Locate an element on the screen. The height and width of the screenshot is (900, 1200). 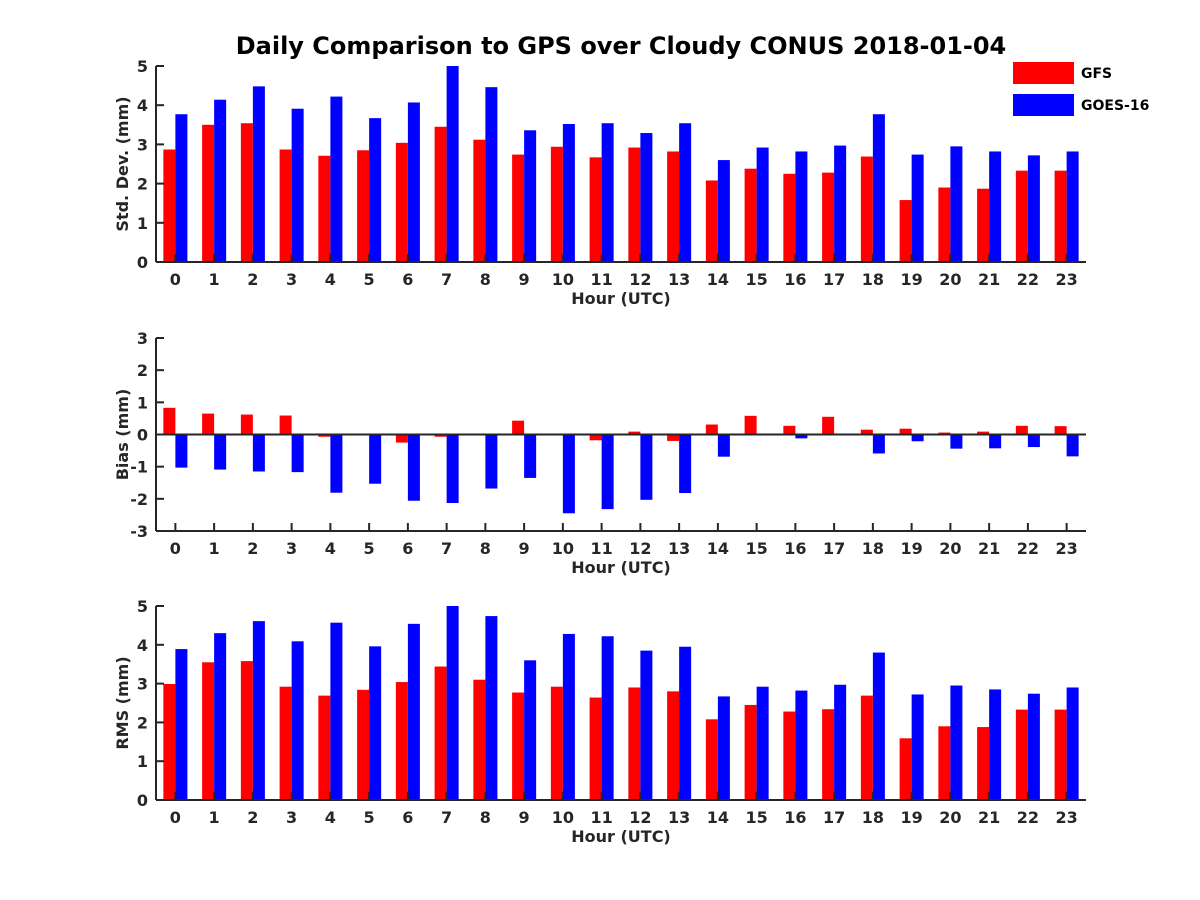
x-tick-label: 15 is located at coordinates (756, 279).